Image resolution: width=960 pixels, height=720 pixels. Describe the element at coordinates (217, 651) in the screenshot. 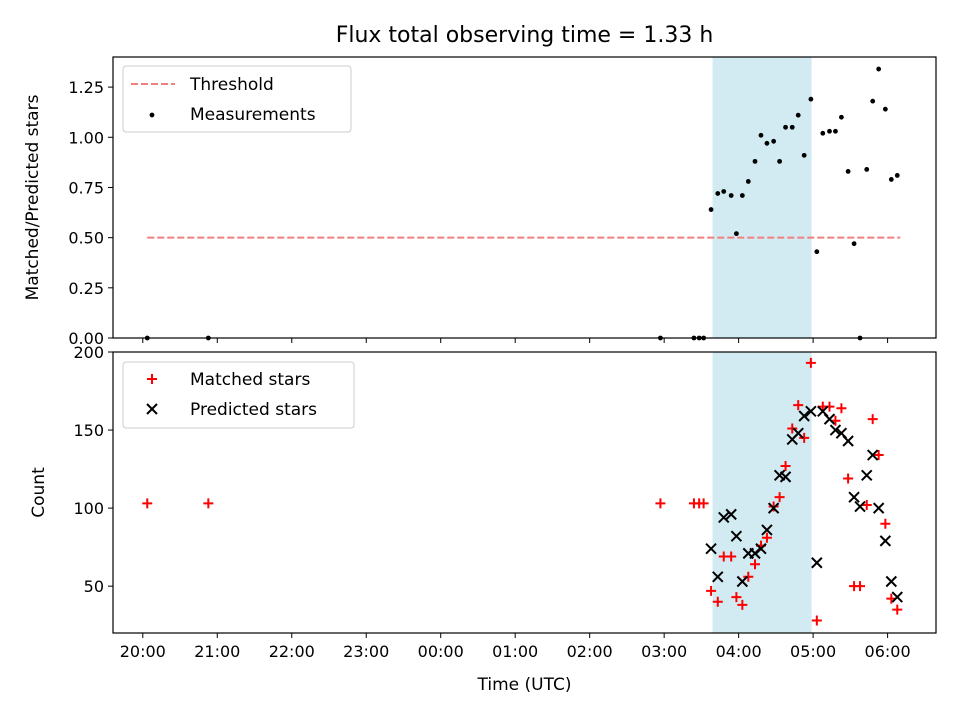

I see `x-tick-label: 21:00` at that location.